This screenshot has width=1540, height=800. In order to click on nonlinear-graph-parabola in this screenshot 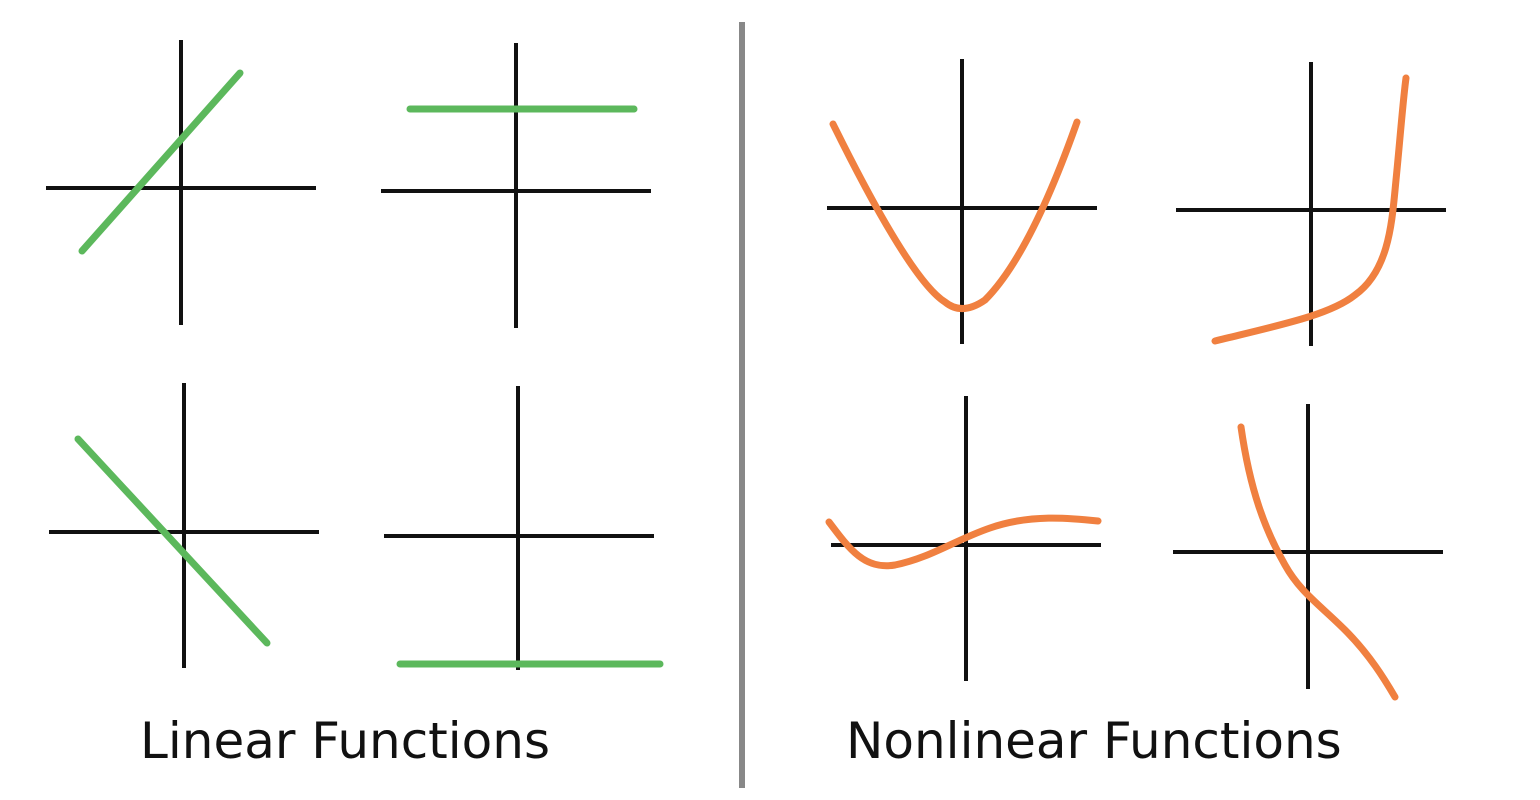, I will do `click(962, 201)`.